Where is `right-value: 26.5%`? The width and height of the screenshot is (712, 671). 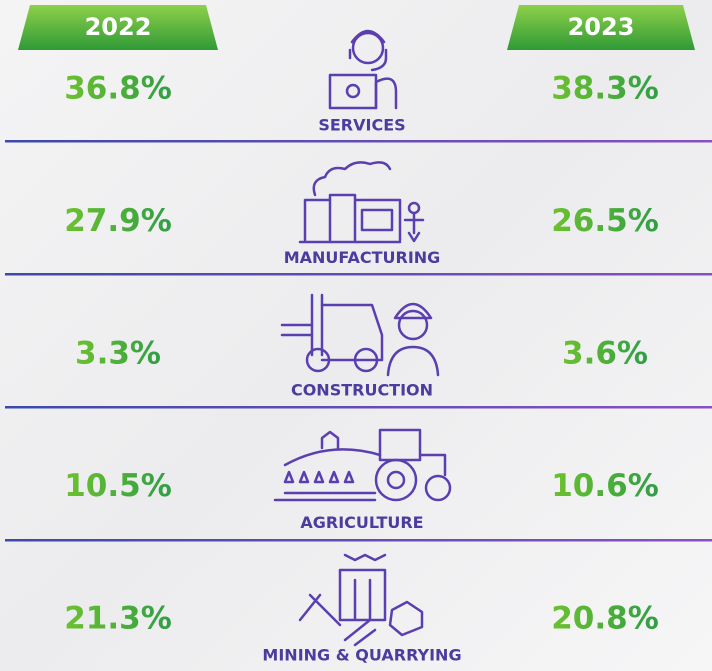
right-value: 26.5% is located at coordinates (605, 221).